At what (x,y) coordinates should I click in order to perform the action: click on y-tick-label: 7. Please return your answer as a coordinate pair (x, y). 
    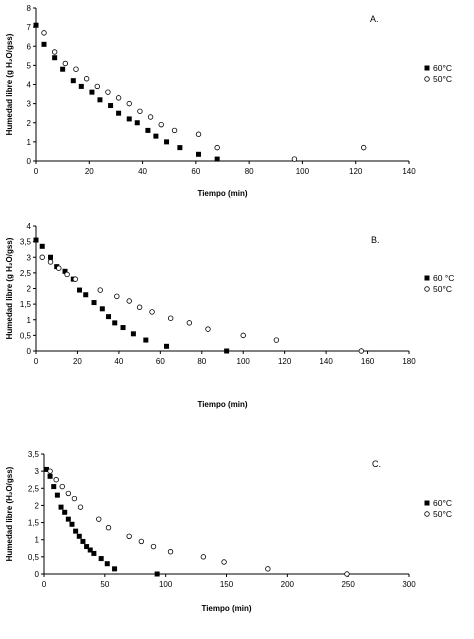
    Looking at the image, I should click on (29, 27).